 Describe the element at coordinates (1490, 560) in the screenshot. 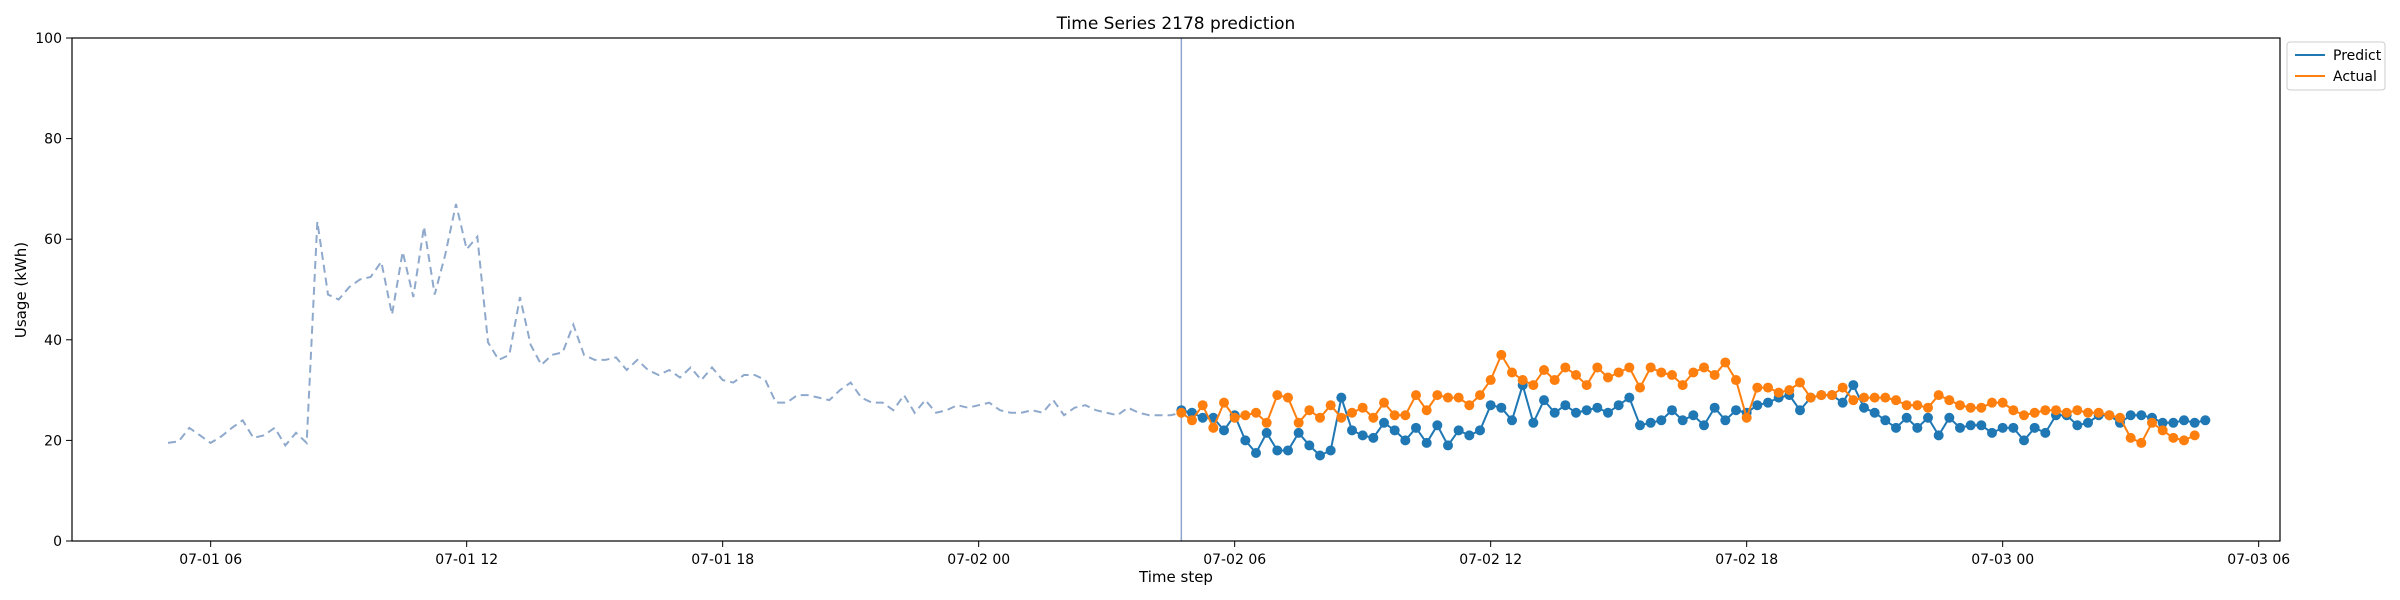

I see `x-tick-label: 07-02 12` at that location.